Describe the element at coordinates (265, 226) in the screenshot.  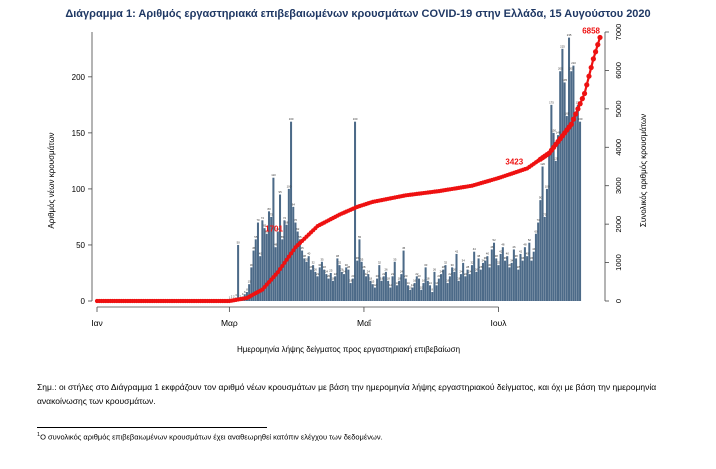
I see `bar-value-label: 65` at that location.